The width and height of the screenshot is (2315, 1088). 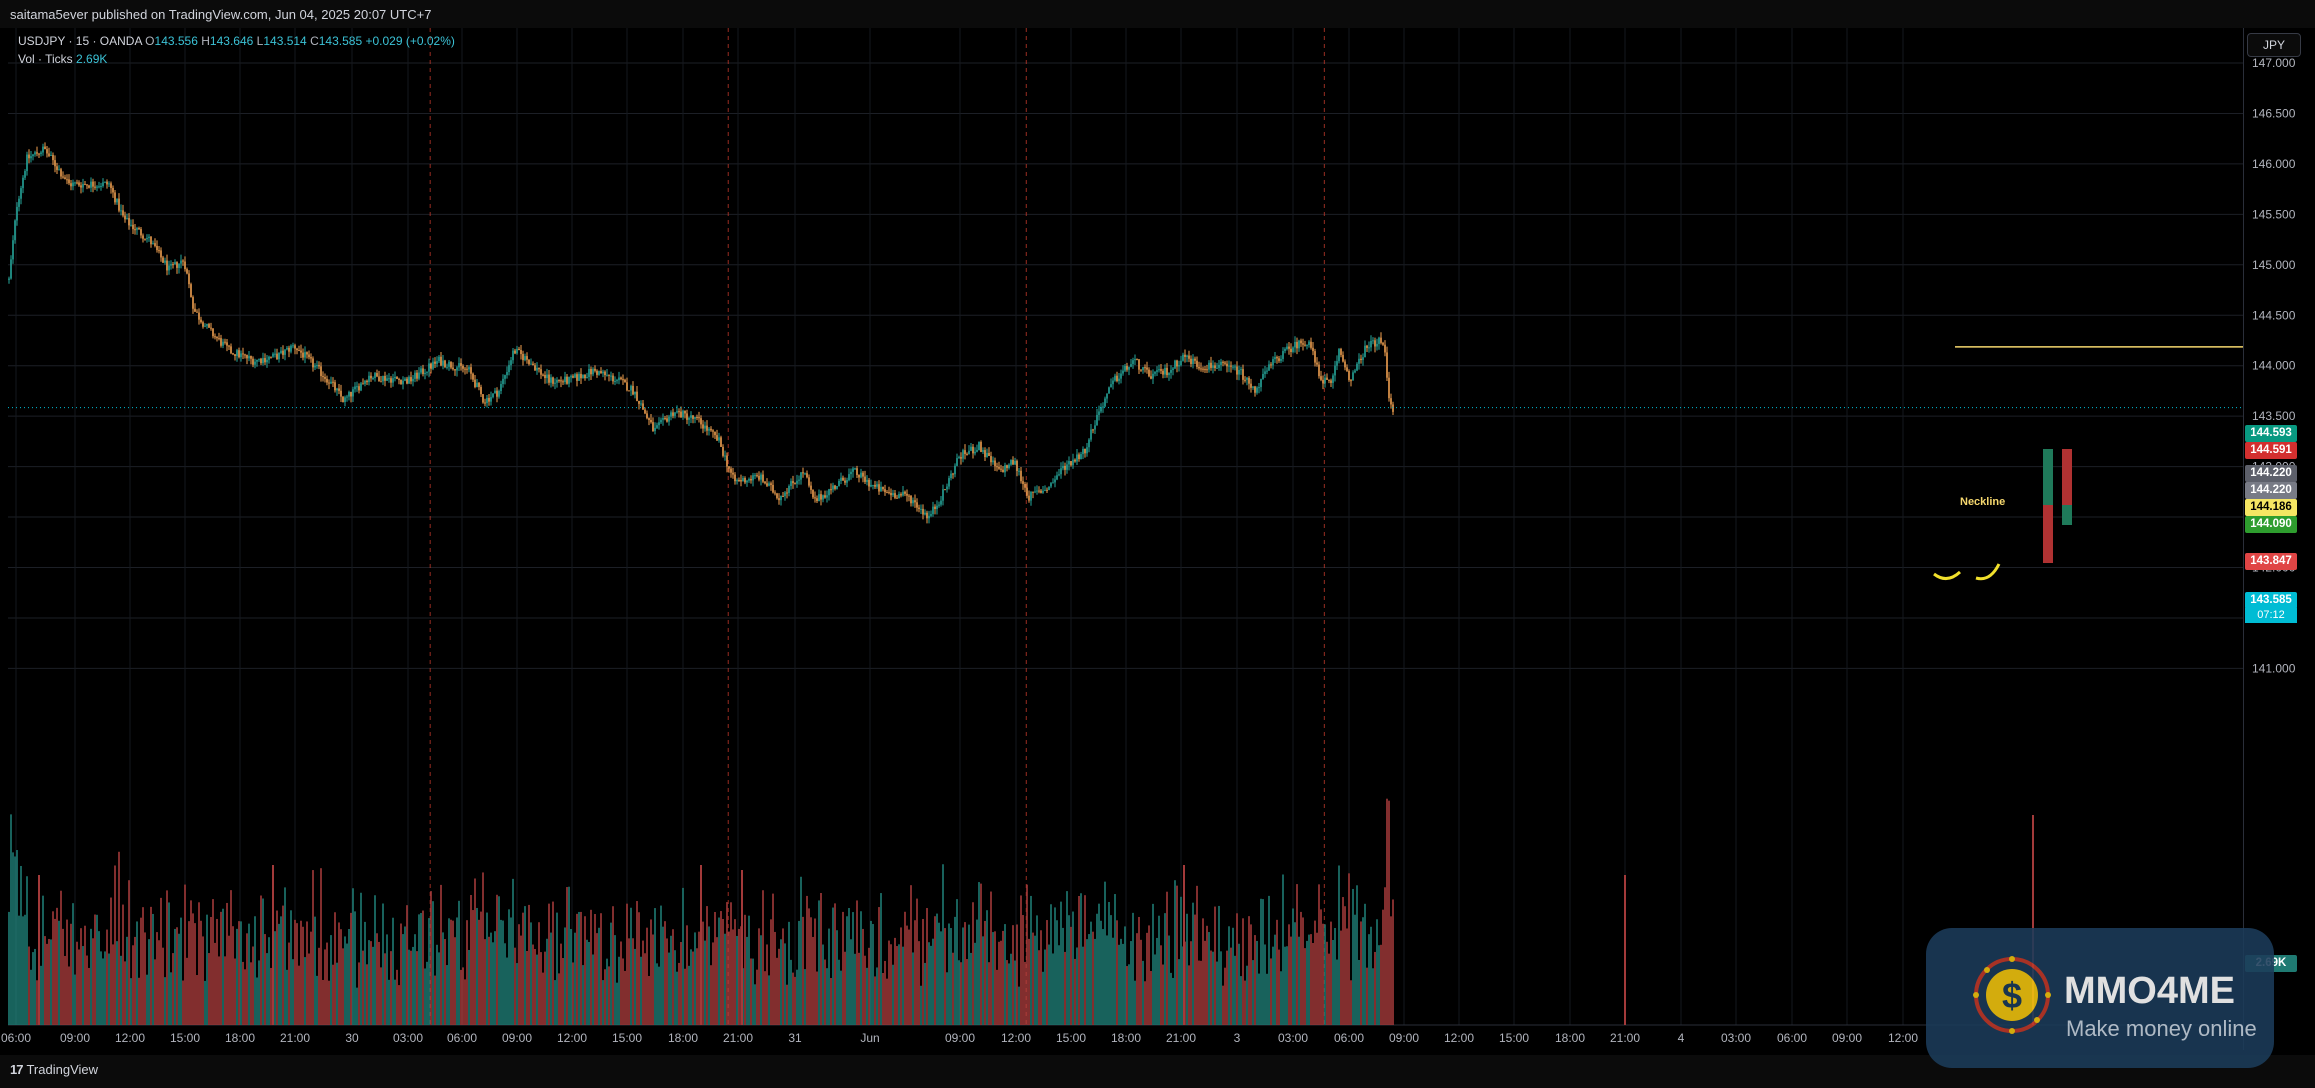 What do you see at coordinates (2271, 600) in the screenshot?
I see `last-price-label: 143.585` at bounding box center [2271, 600].